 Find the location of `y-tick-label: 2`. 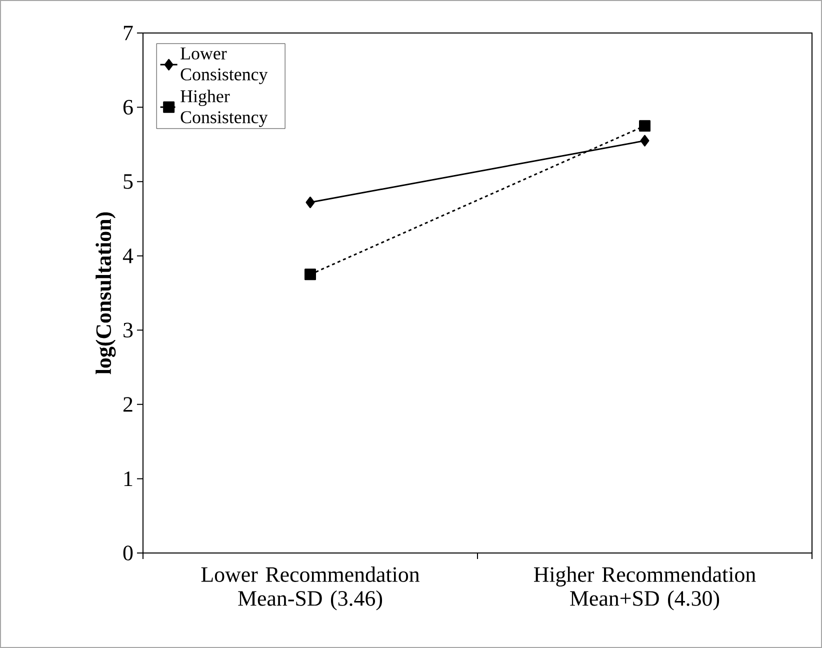

y-tick-label: 2 is located at coordinates (127, 404).